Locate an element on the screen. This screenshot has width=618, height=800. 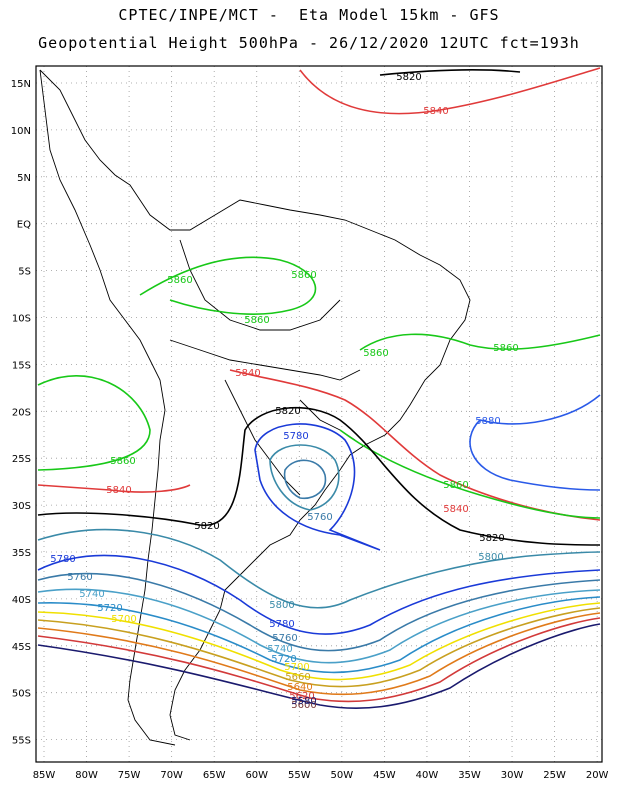
lat-tick-label: 55S is located at coordinates (21, 741).